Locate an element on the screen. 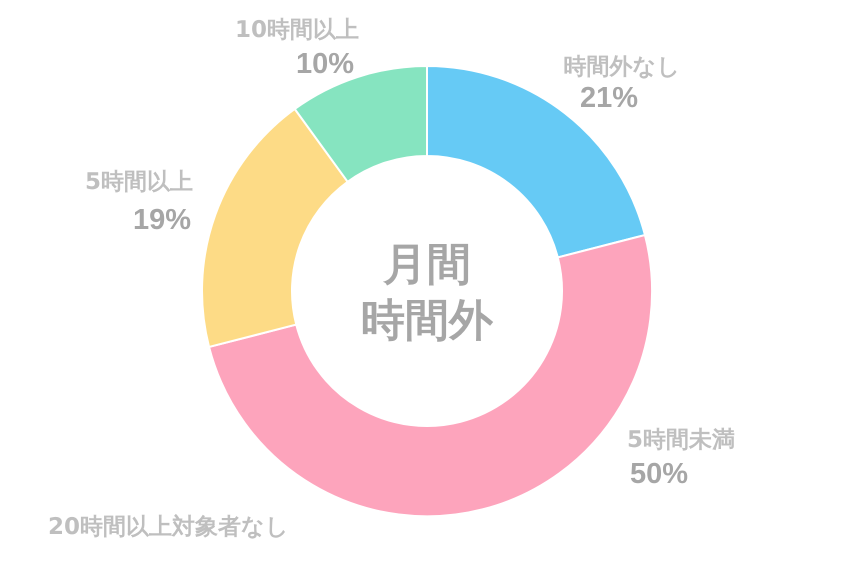 This screenshot has height=579, width=854. text: 月間時間外 is located at coordinates (427, 292).